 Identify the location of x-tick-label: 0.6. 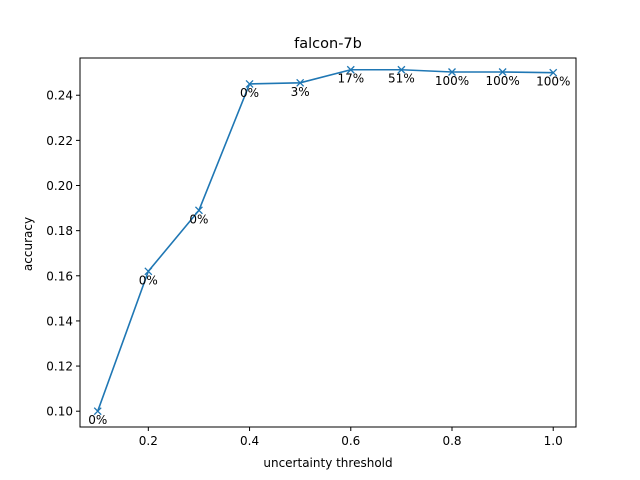
(350, 441).